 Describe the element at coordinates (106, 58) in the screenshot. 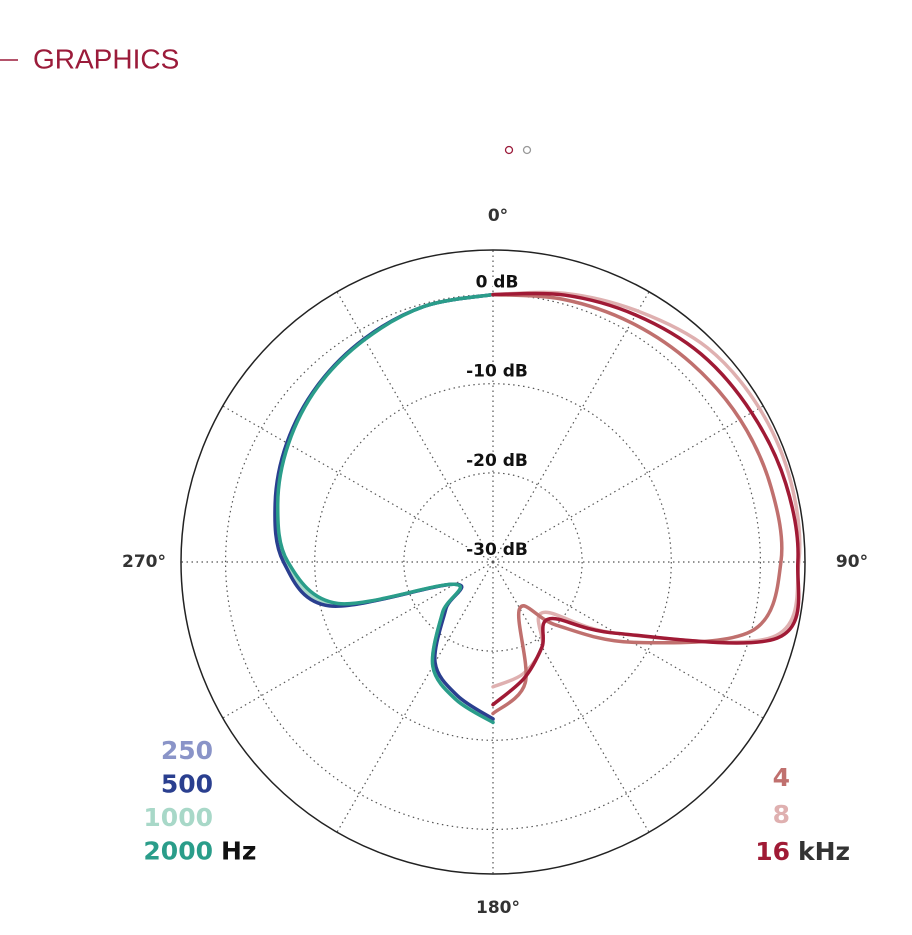

I see `section-title: GRAPHICS` at that location.